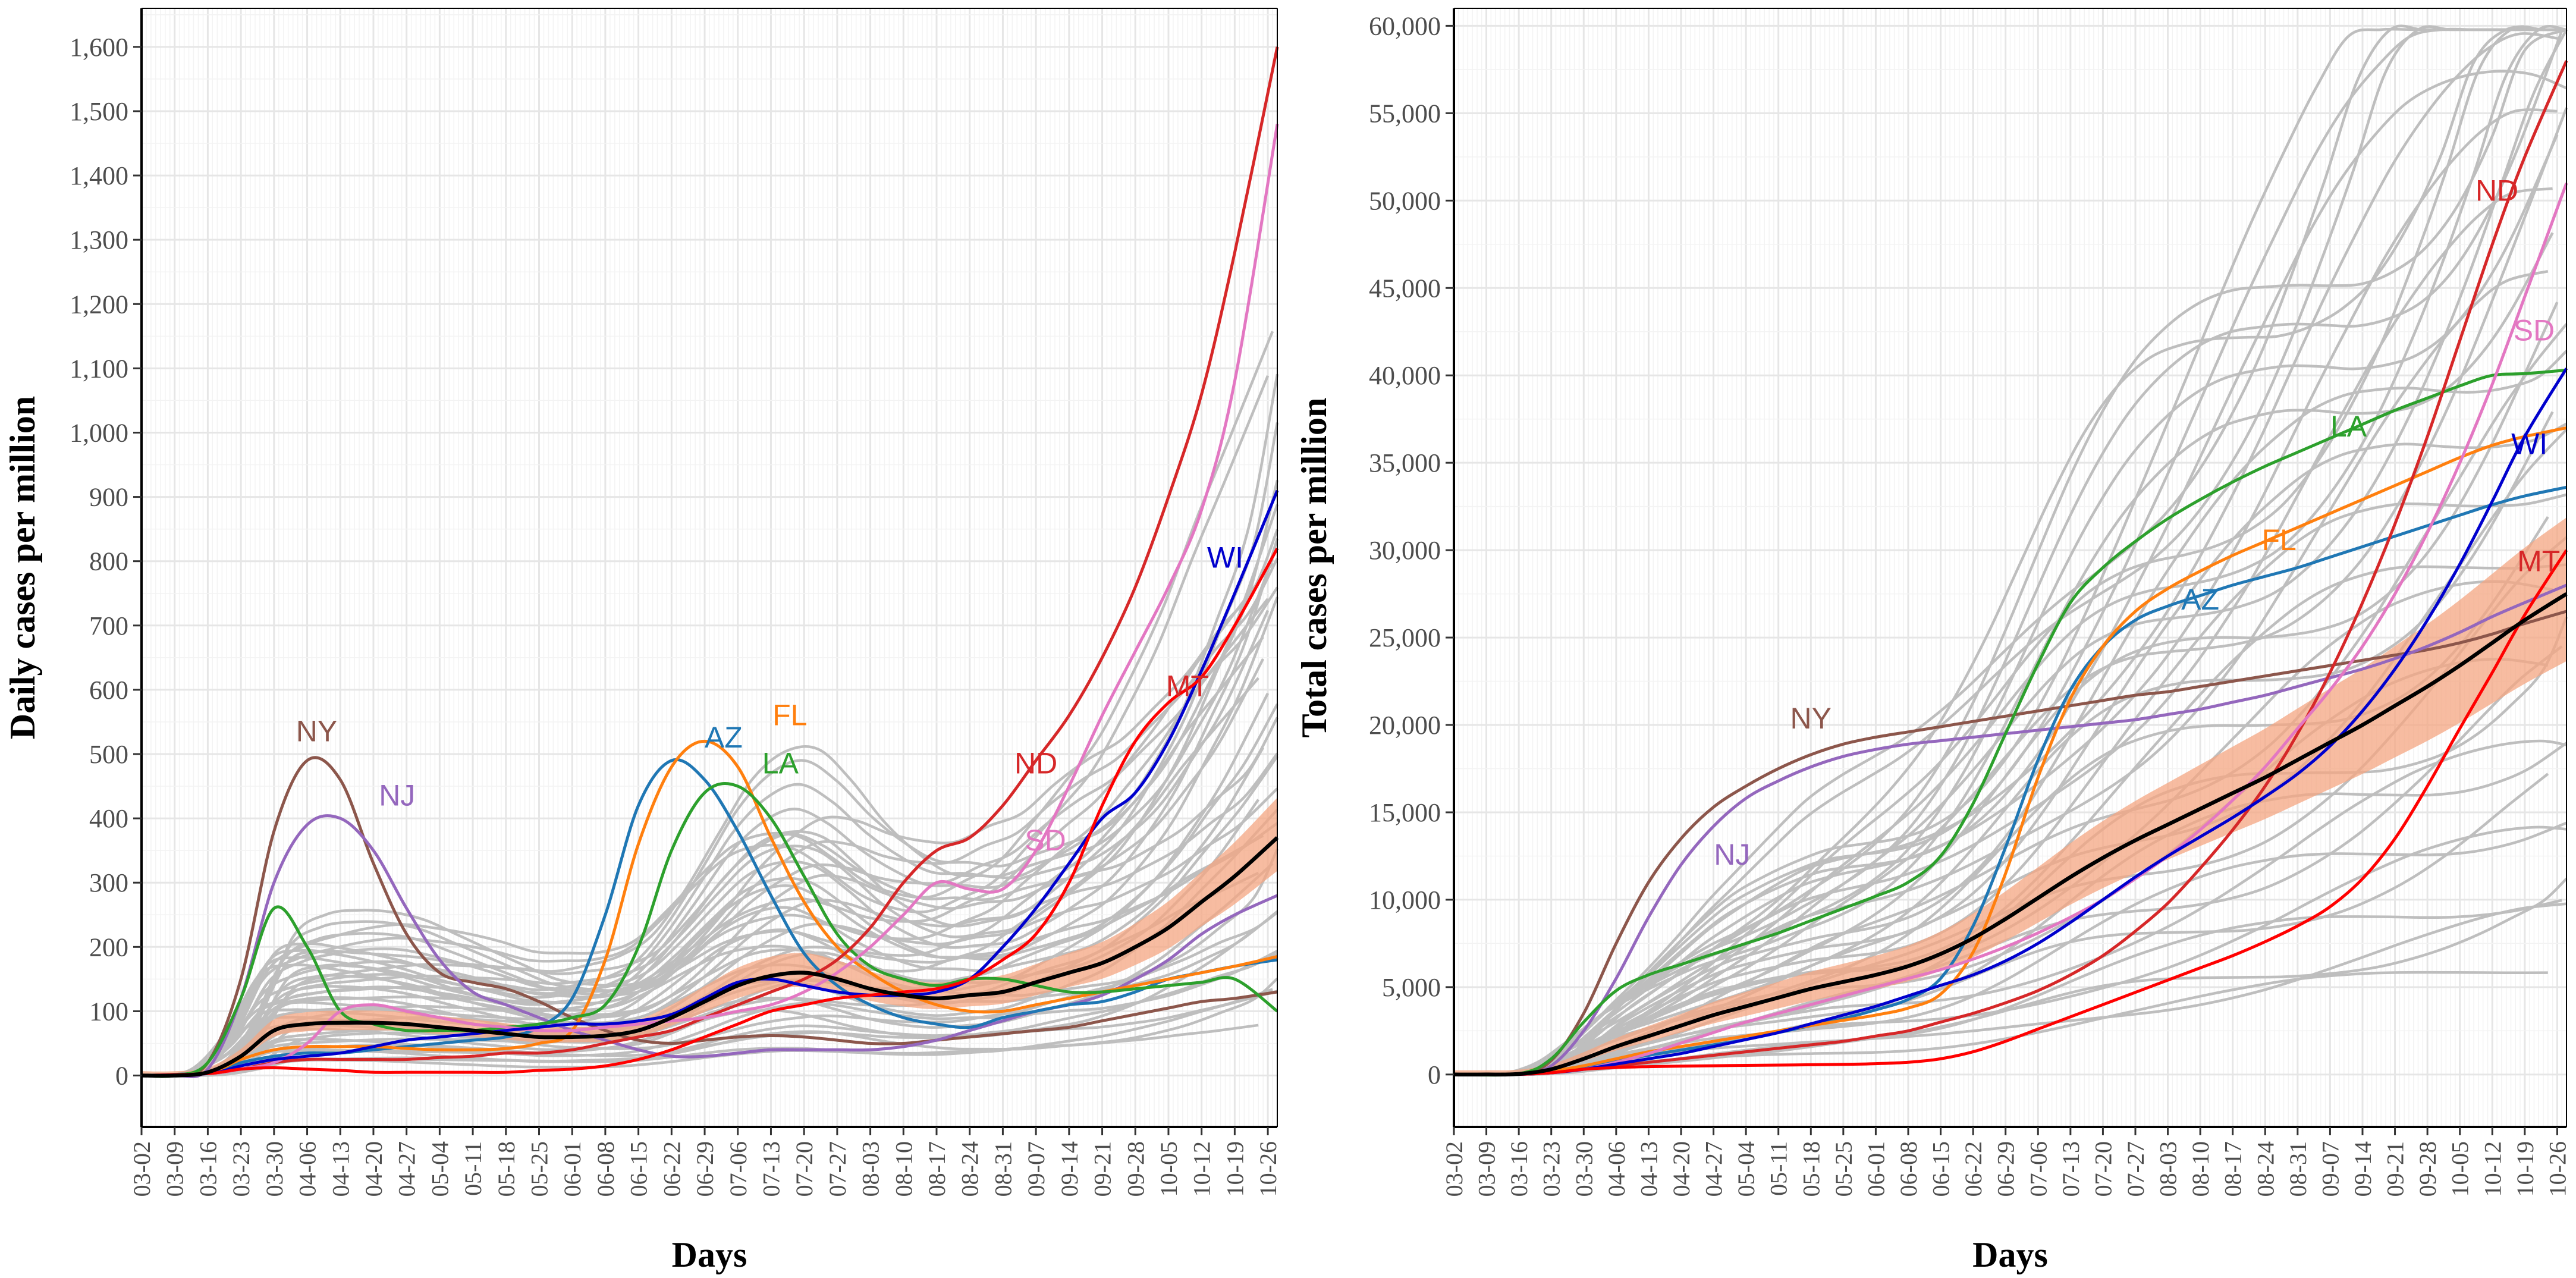  What do you see at coordinates (1732, 854) in the screenshot?
I see `state-label-nj: NJ` at bounding box center [1732, 854].